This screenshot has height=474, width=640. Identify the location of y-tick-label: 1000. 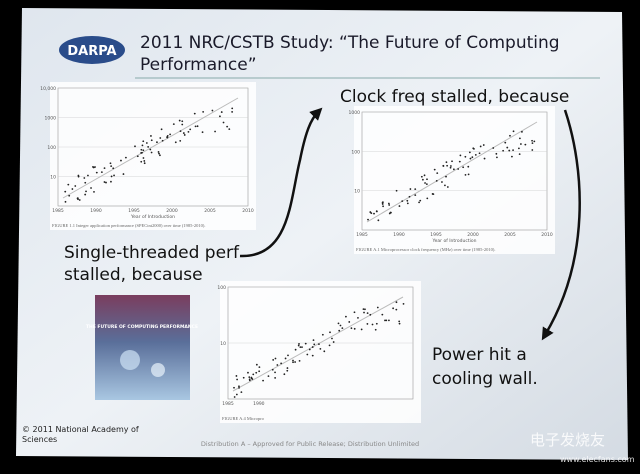
(51, 119).